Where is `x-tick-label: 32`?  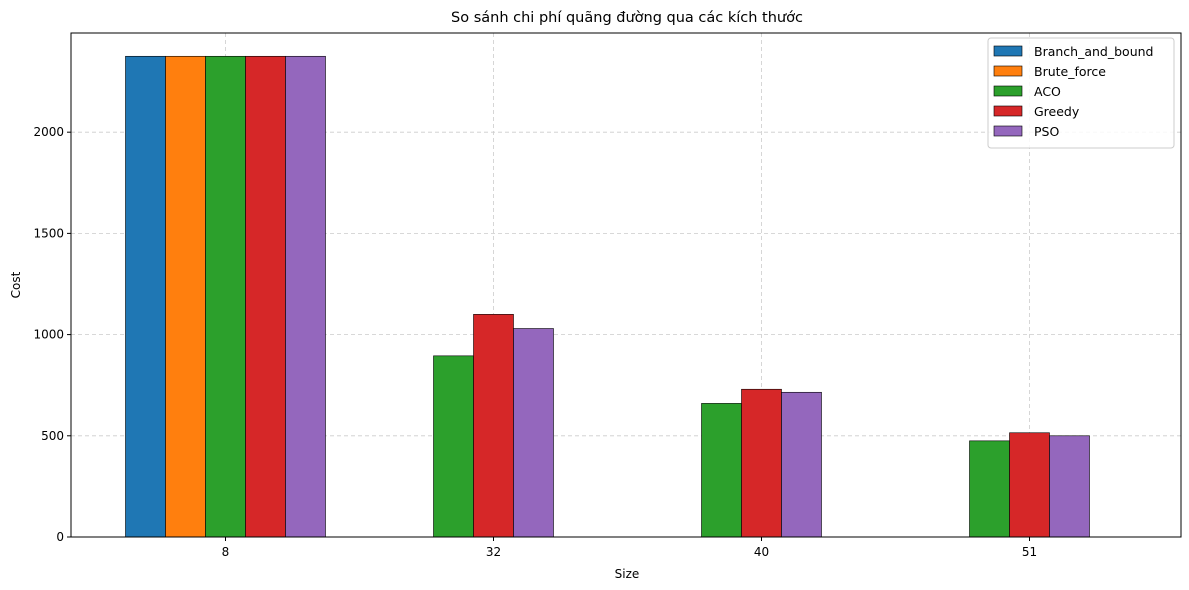 x-tick-label: 32 is located at coordinates (493, 552).